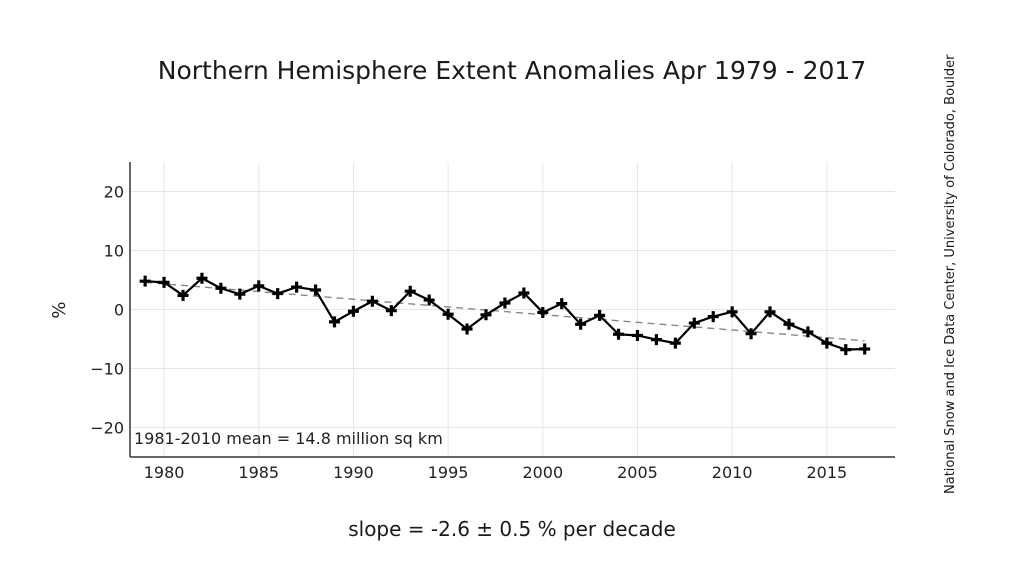 The height and width of the screenshot is (585, 1024). Describe the element at coordinates (288, 438) in the screenshot. I see `mean-annotation: 1981-2010 mean = 14.8 million sq km` at that location.